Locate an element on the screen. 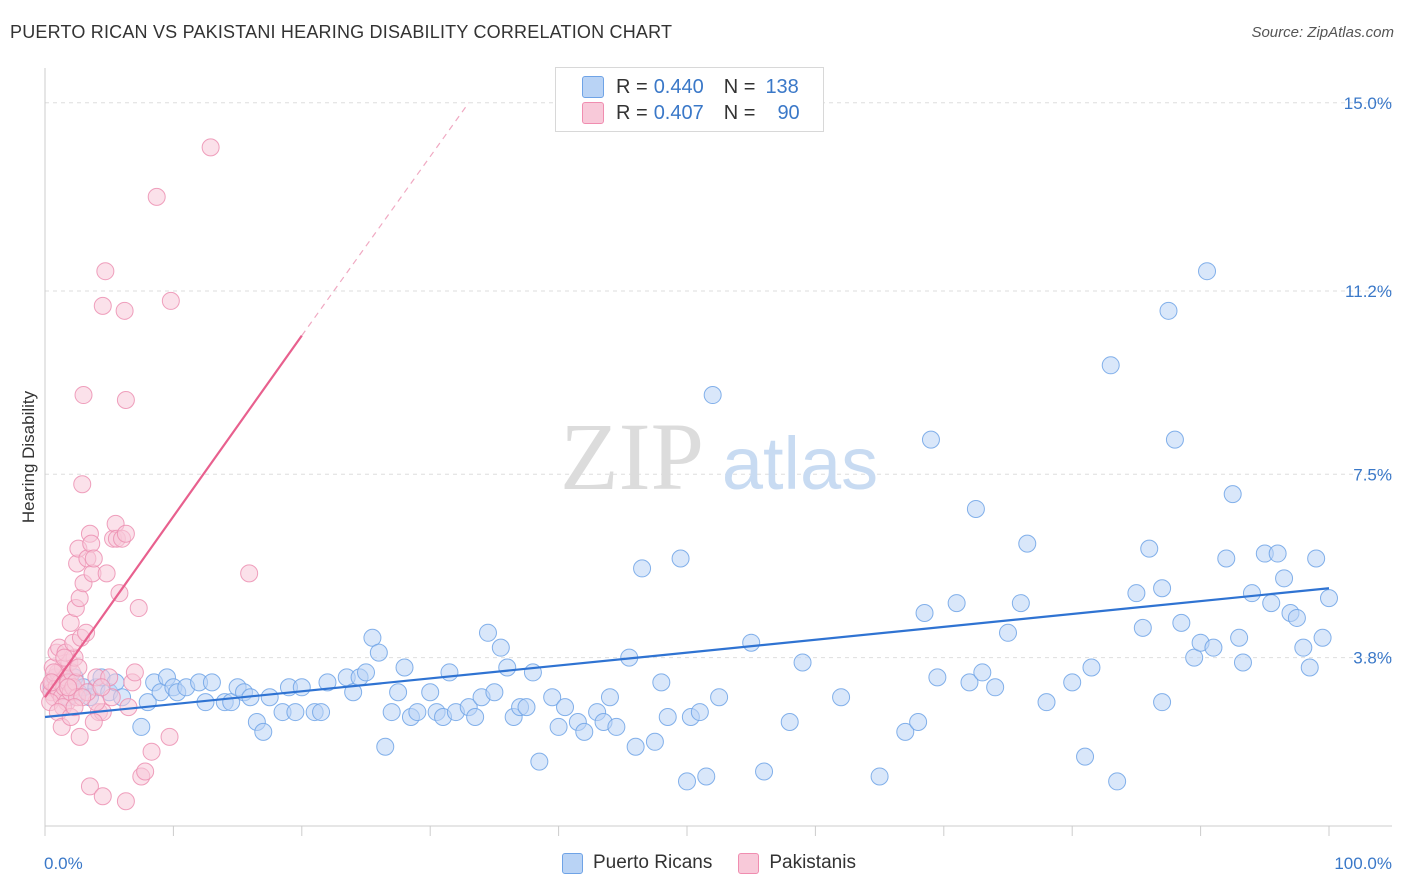  legend-r-value: 0.440 is located at coordinates (678, 86).